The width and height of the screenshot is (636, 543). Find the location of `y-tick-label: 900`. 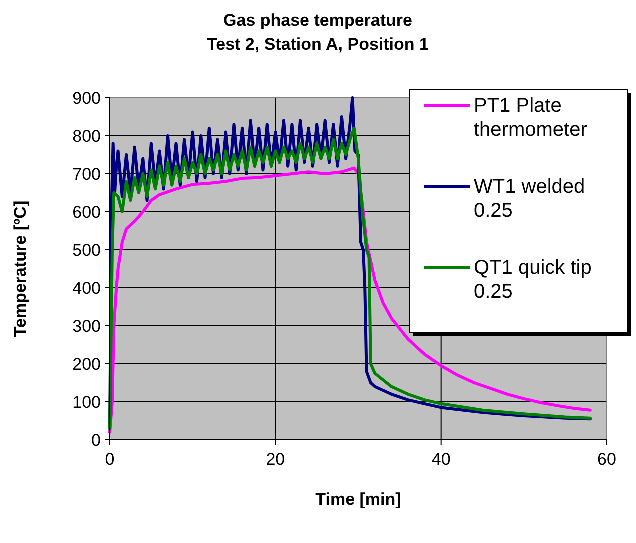

y-tick-label: 900 is located at coordinates (86, 98).